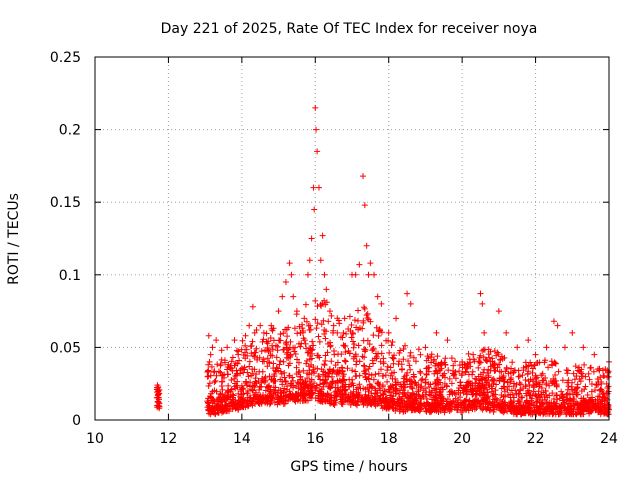 The height and width of the screenshot is (480, 640). Describe the element at coordinates (348, 467) in the screenshot. I see `x-axis-label: GPS time / hours` at that location.